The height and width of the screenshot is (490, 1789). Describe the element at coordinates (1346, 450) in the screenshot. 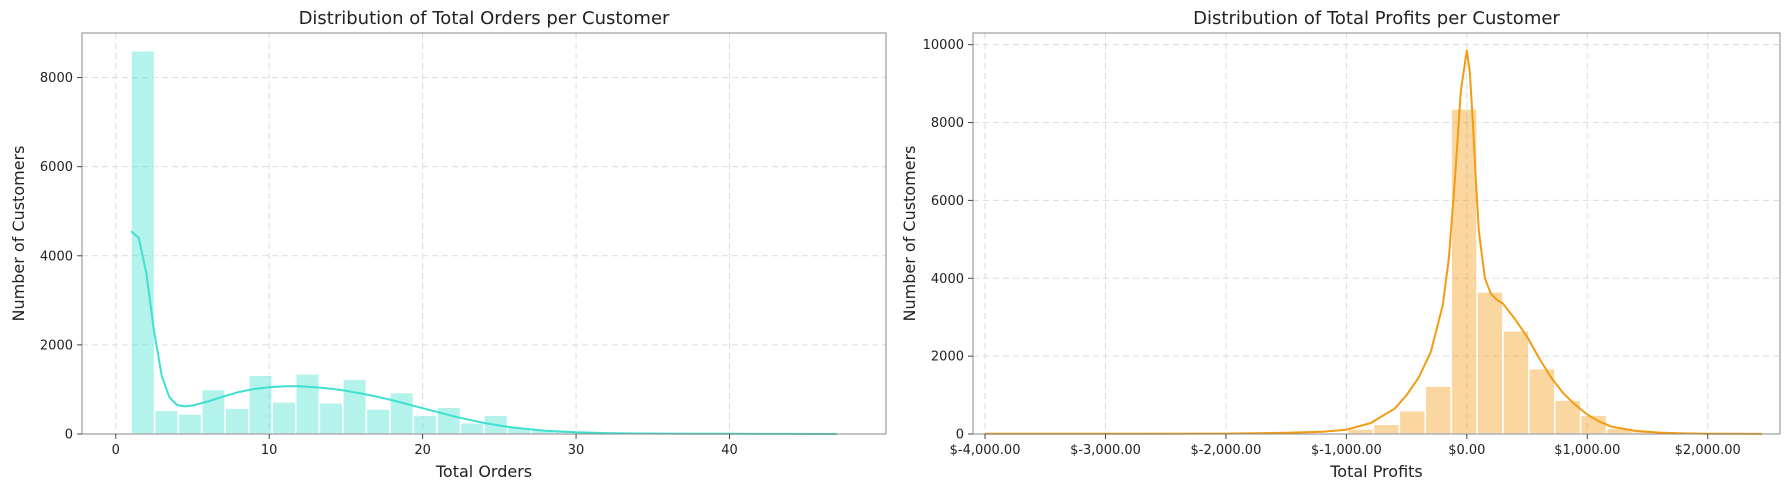

I see `x-tick-label: $-1,000.00` at that location.